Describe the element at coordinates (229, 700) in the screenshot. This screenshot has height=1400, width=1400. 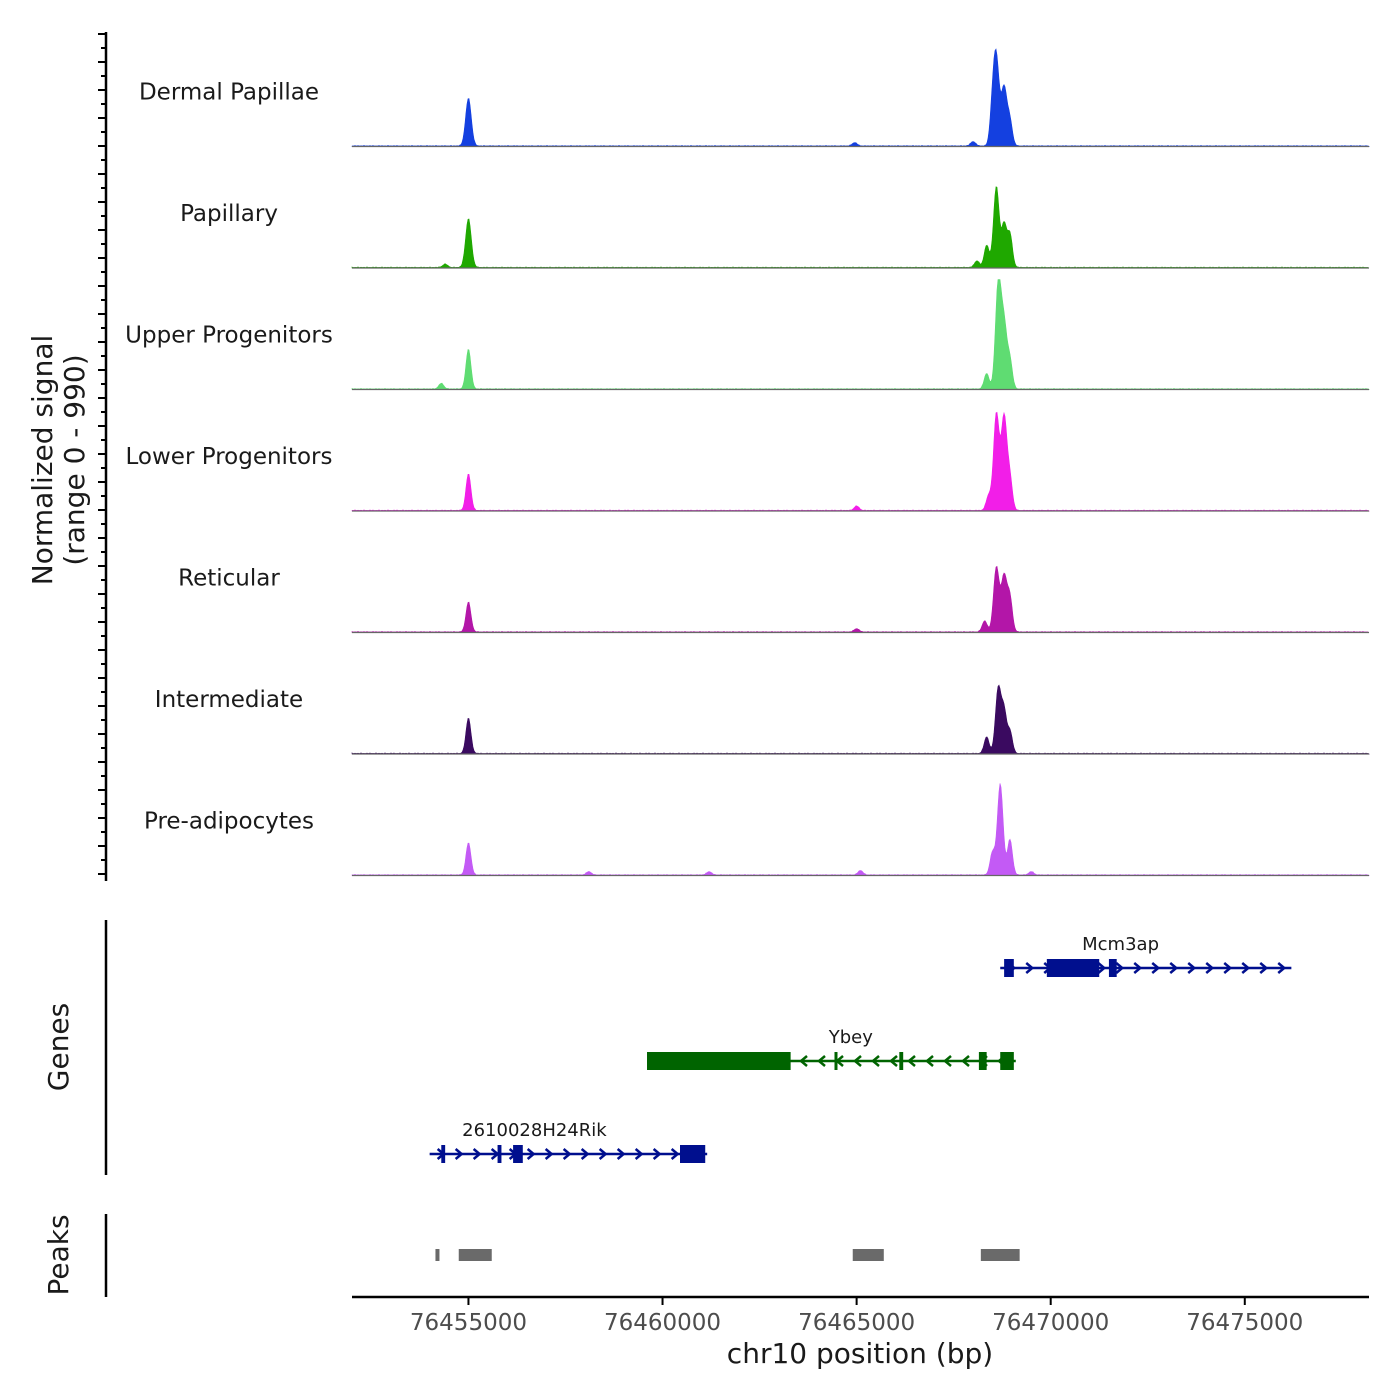
I see `track-label: Intermediate` at that location.